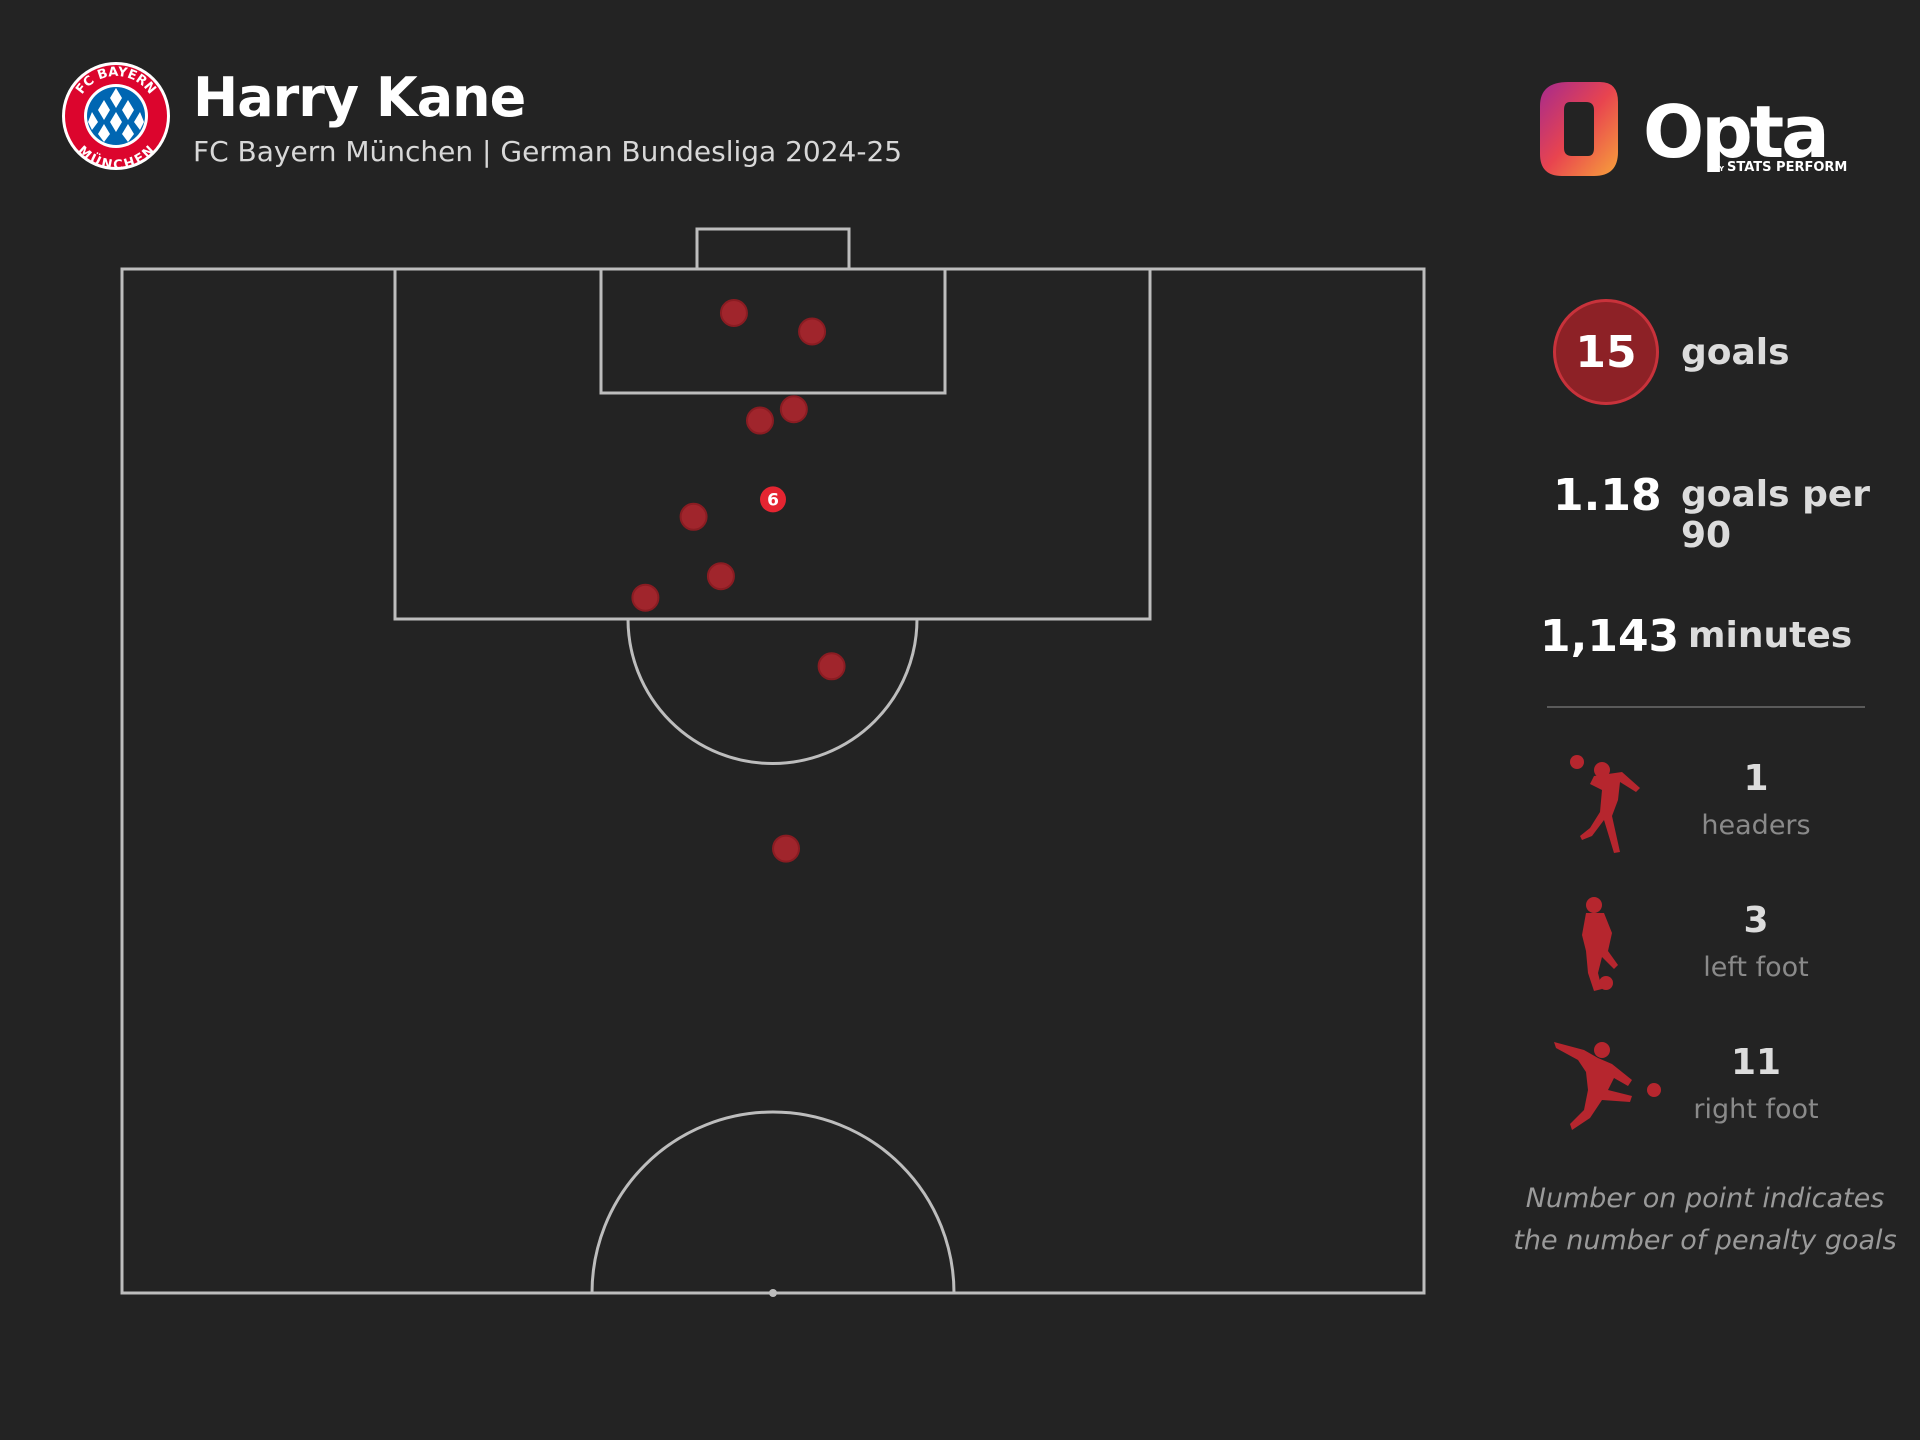 The width and height of the screenshot is (1920, 1440). I want to click on penalty-goal-count-label: 6, so click(773, 500).